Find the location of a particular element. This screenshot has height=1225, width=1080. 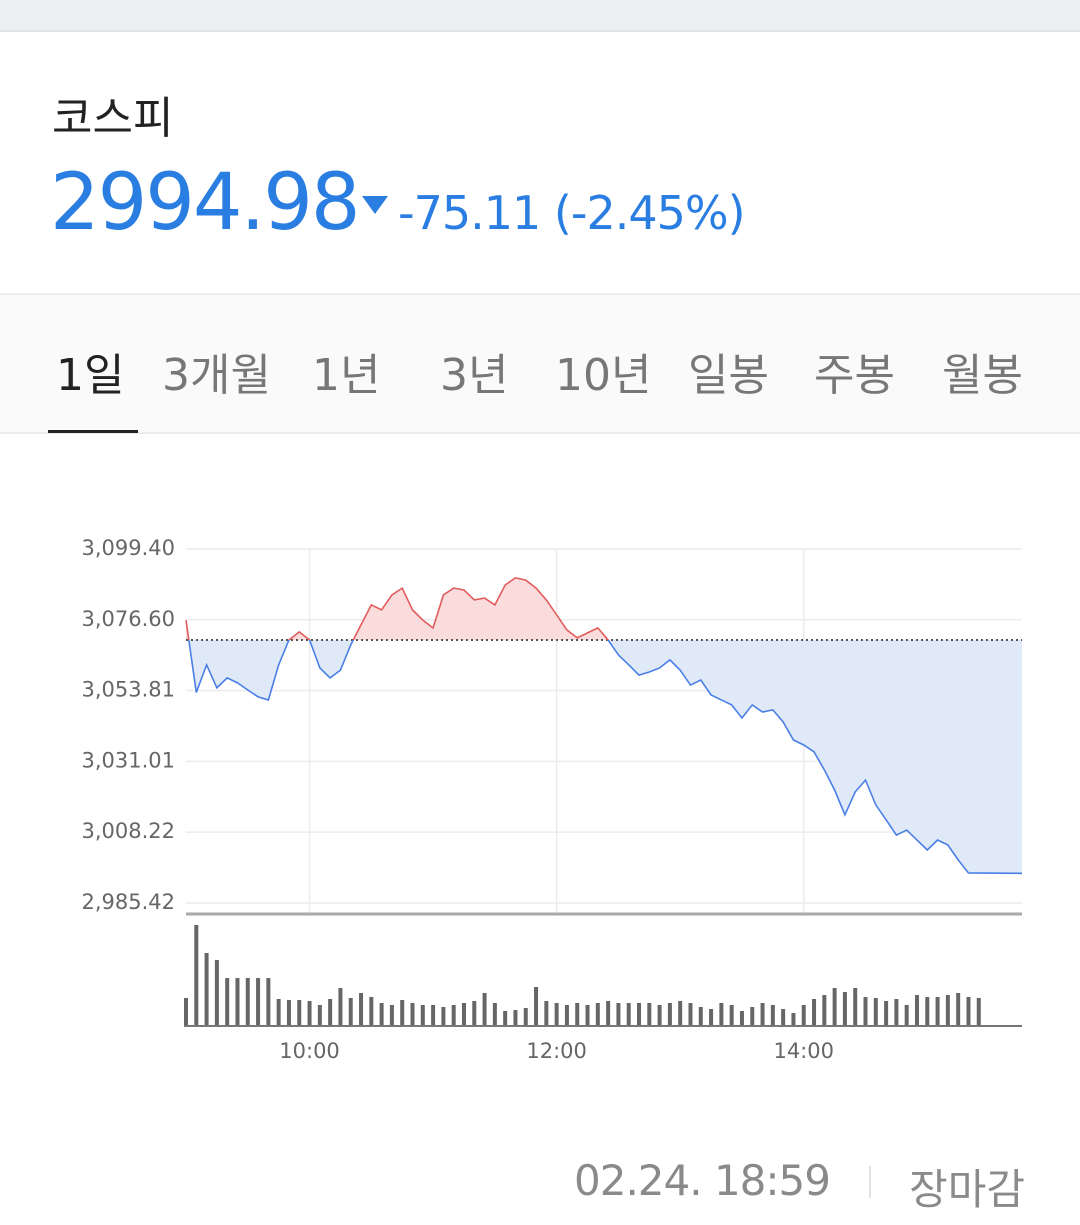

price-line-down is located at coordinates (605, 757).